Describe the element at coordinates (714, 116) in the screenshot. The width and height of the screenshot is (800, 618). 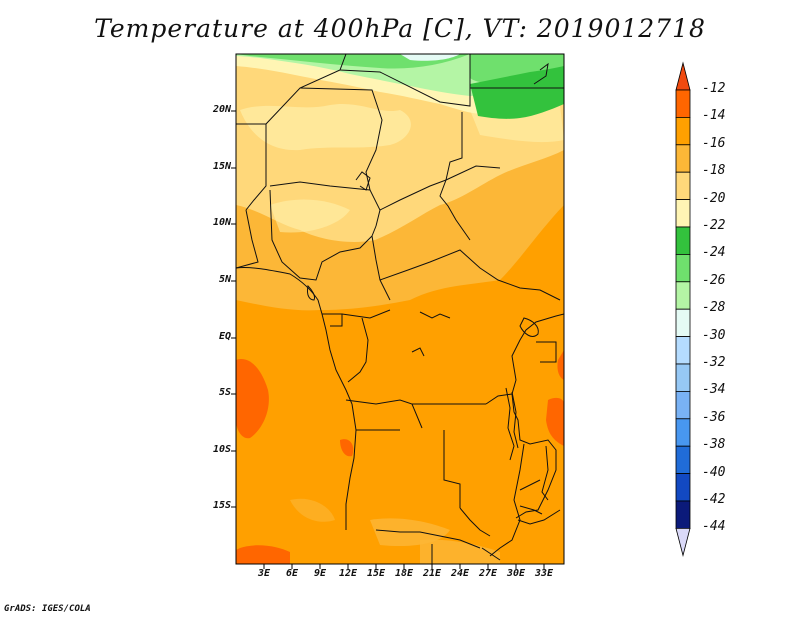
I see `colorbar-label: -14` at that location.